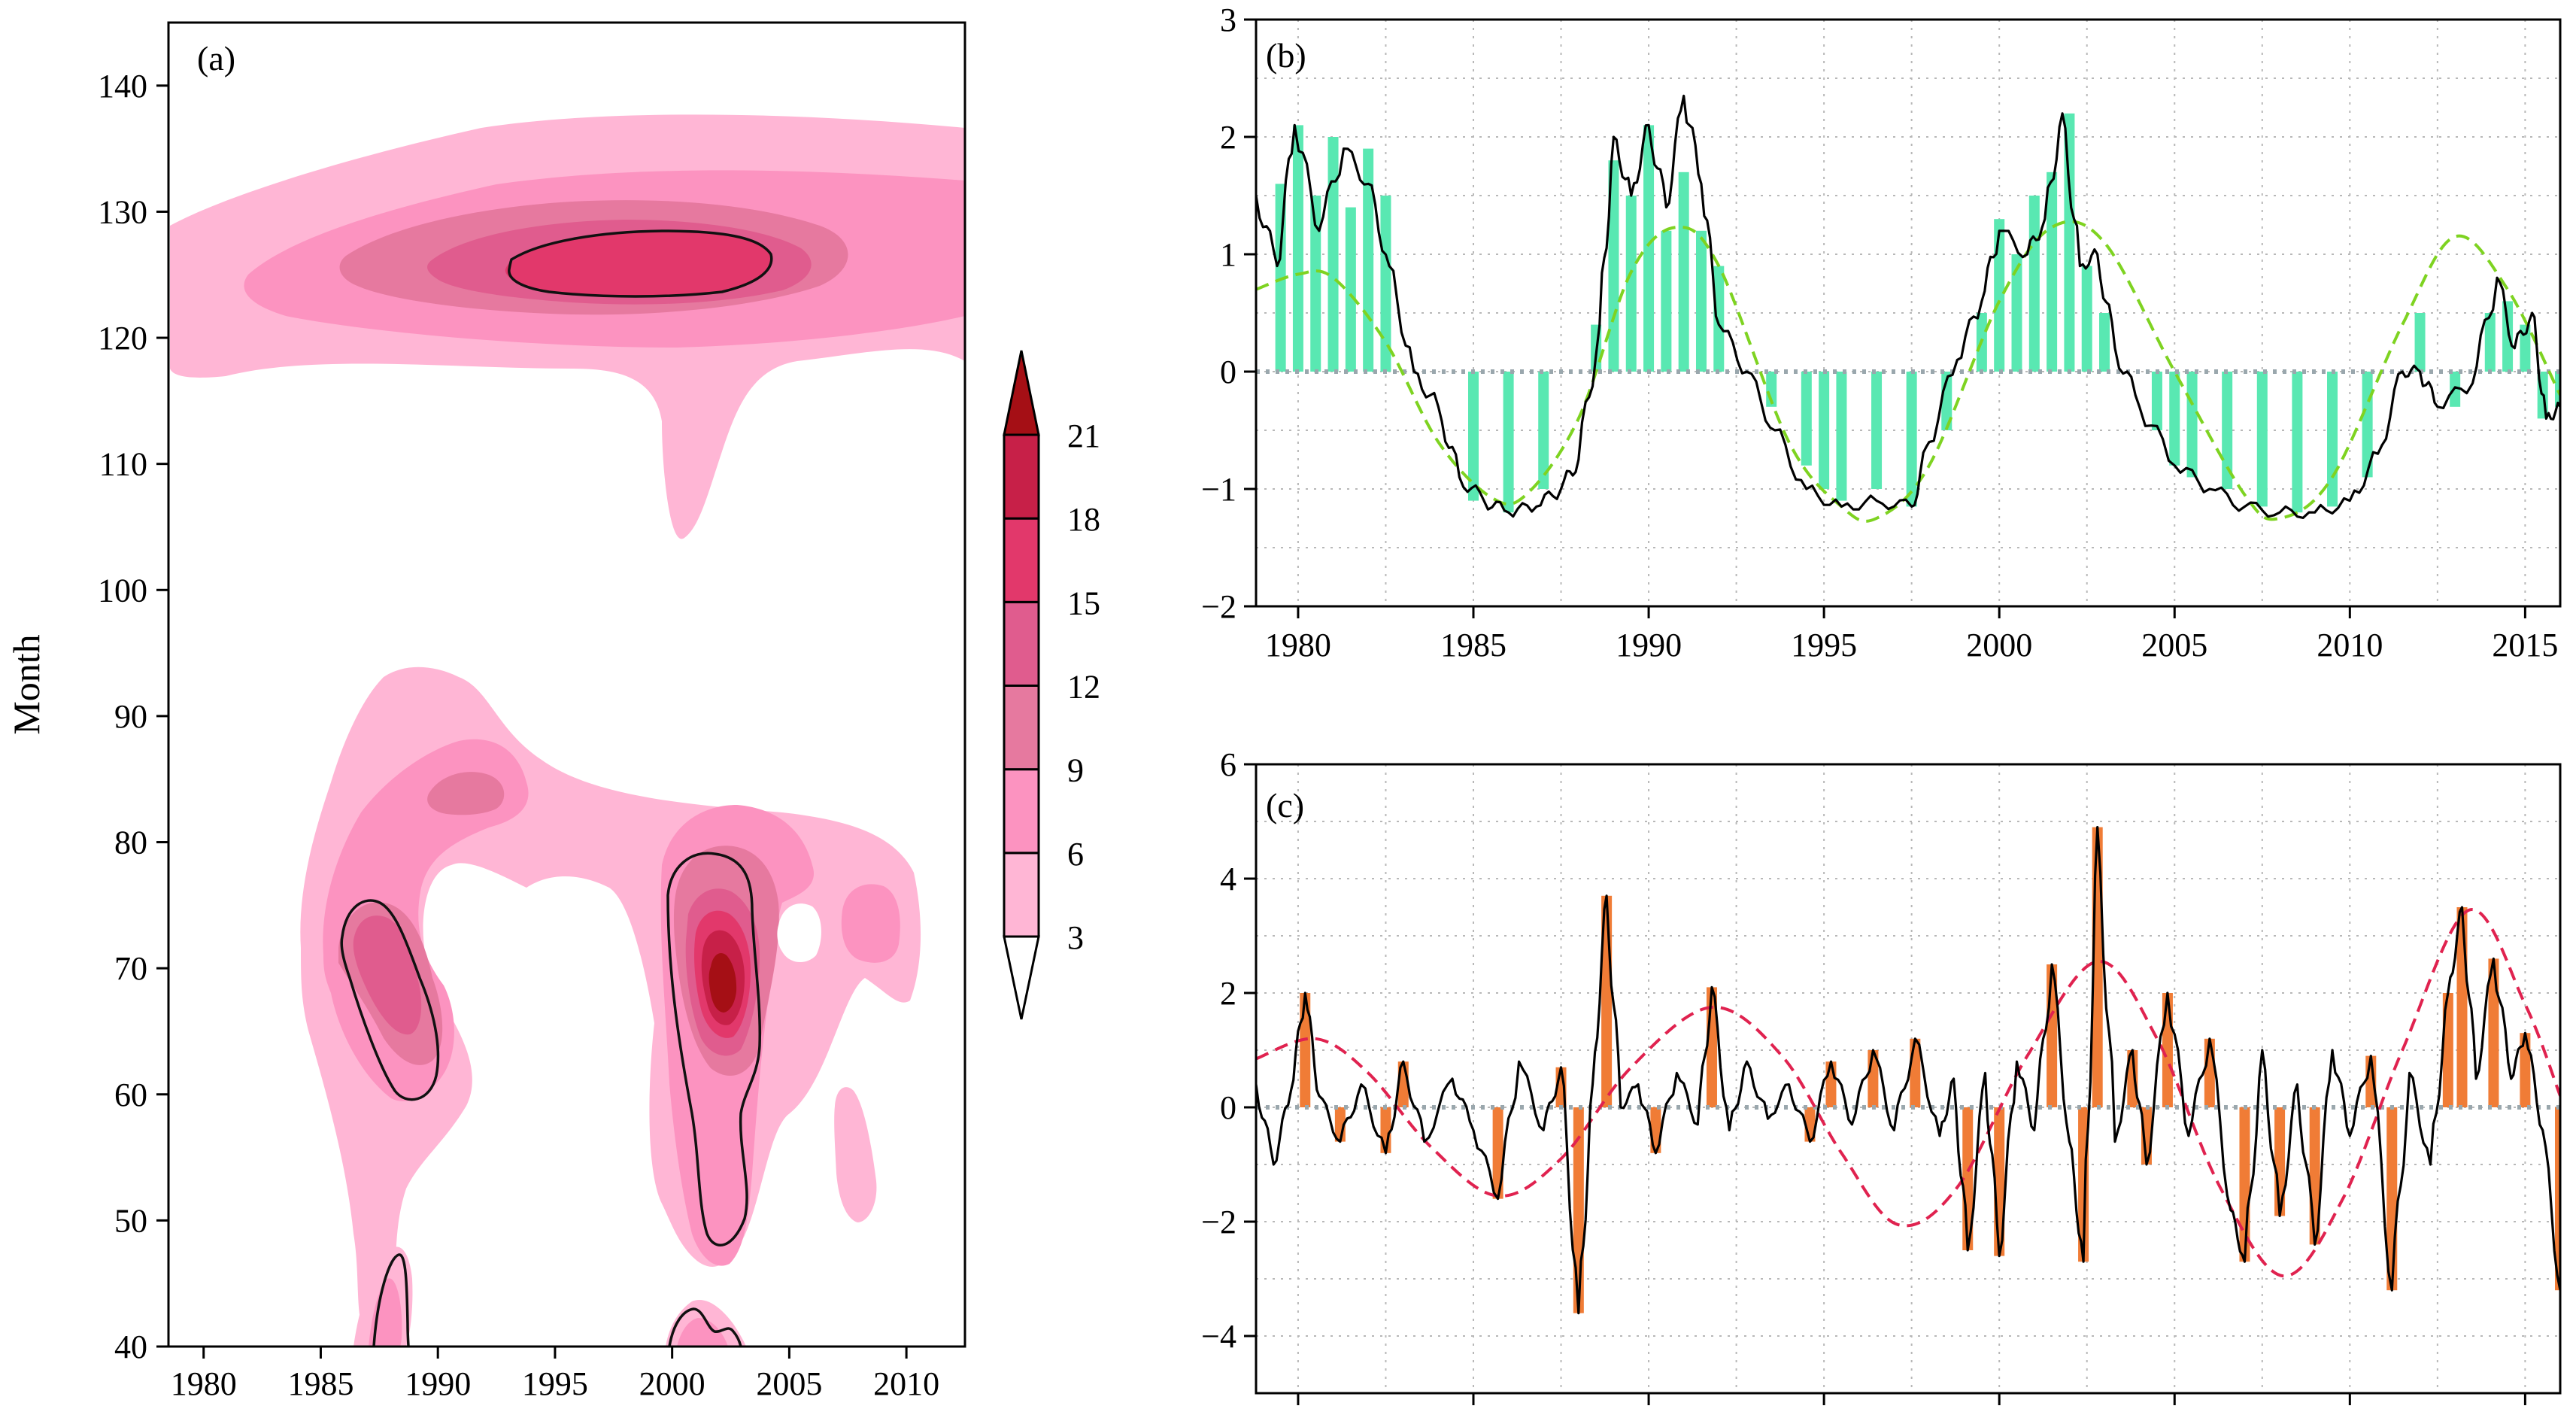  I want to click on x-tick-label: 2005, so click(2174, 1415).